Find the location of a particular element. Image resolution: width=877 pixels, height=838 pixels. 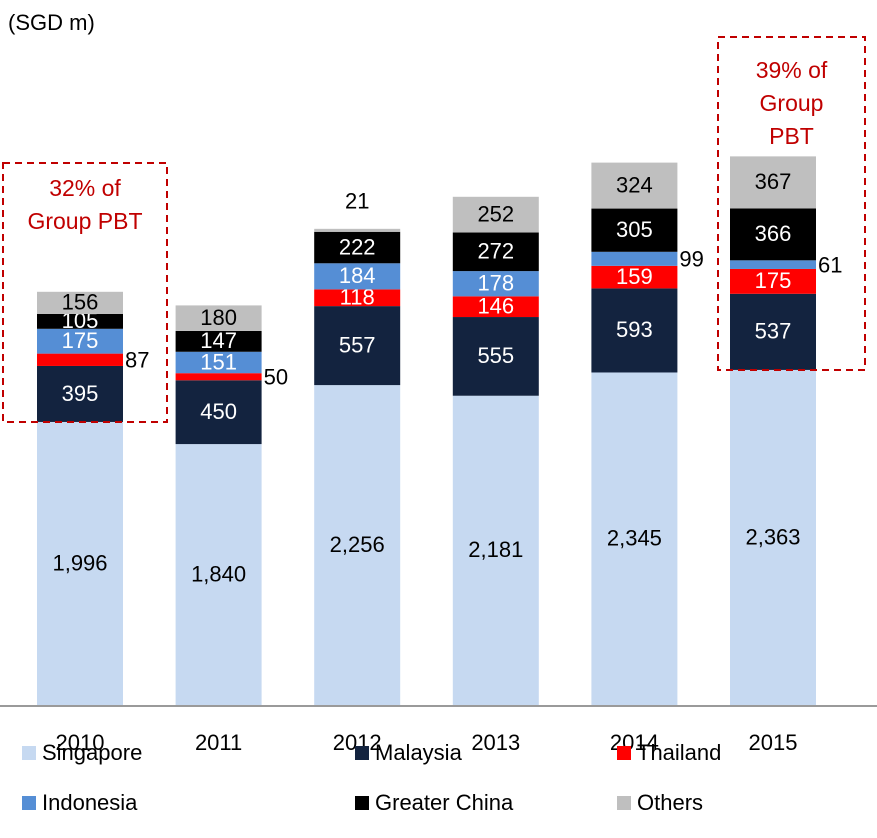

value-label: 2,181 is located at coordinates (495, 549).